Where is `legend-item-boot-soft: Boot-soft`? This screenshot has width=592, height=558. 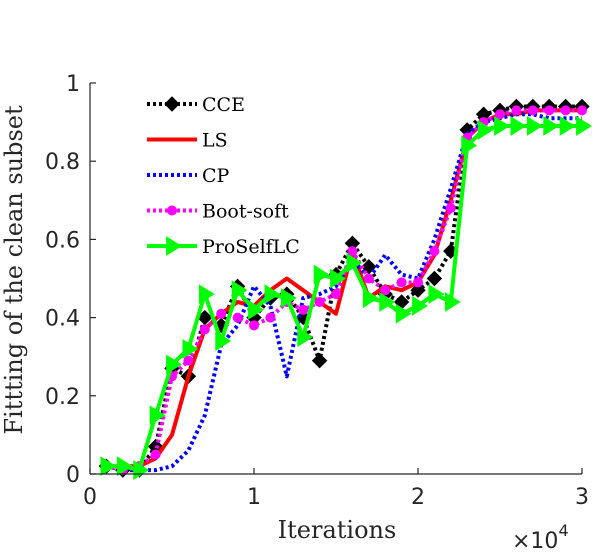 legend-item-boot-soft: Boot-soft is located at coordinates (218, 212).